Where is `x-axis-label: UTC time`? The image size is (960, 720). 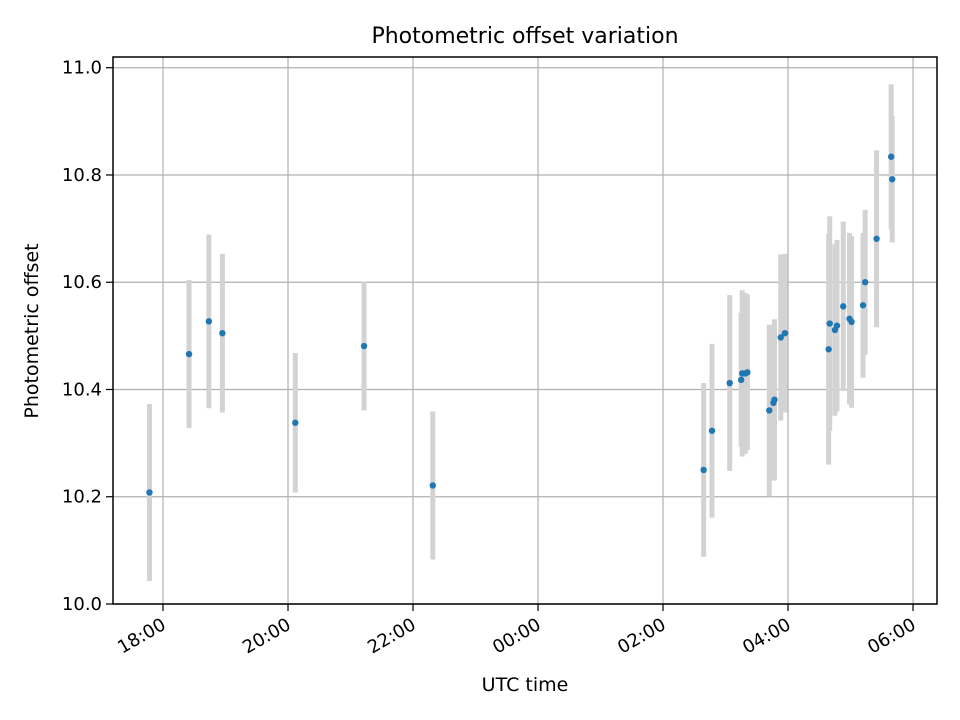 x-axis-label: UTC time is located at coordinates (525, 685).